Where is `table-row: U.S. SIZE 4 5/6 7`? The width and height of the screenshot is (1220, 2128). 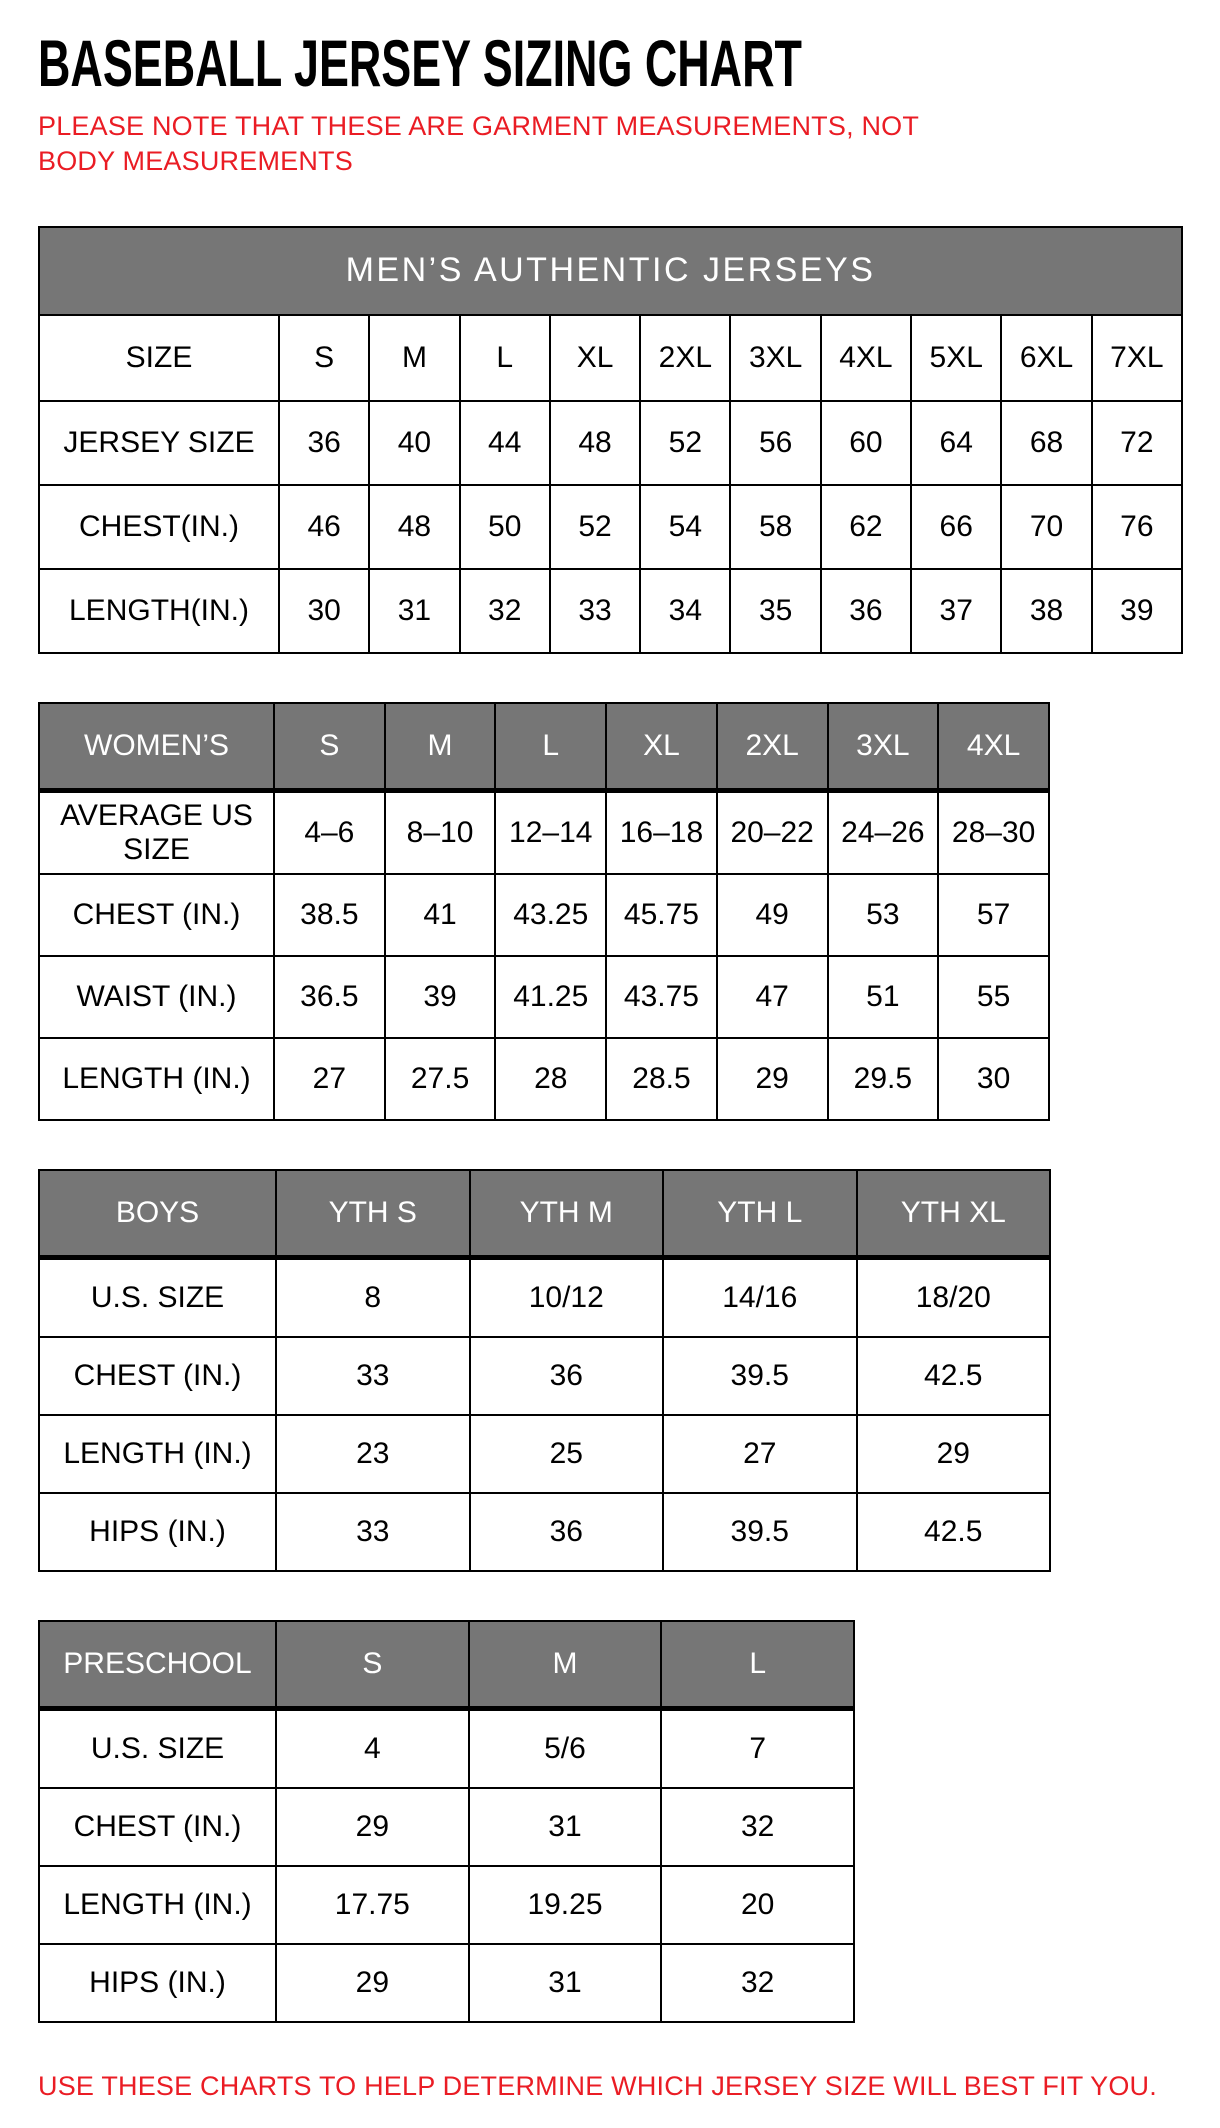 table-row: U.S. SIZE 4 5/6 7 is located at coordinates (446, 1748).